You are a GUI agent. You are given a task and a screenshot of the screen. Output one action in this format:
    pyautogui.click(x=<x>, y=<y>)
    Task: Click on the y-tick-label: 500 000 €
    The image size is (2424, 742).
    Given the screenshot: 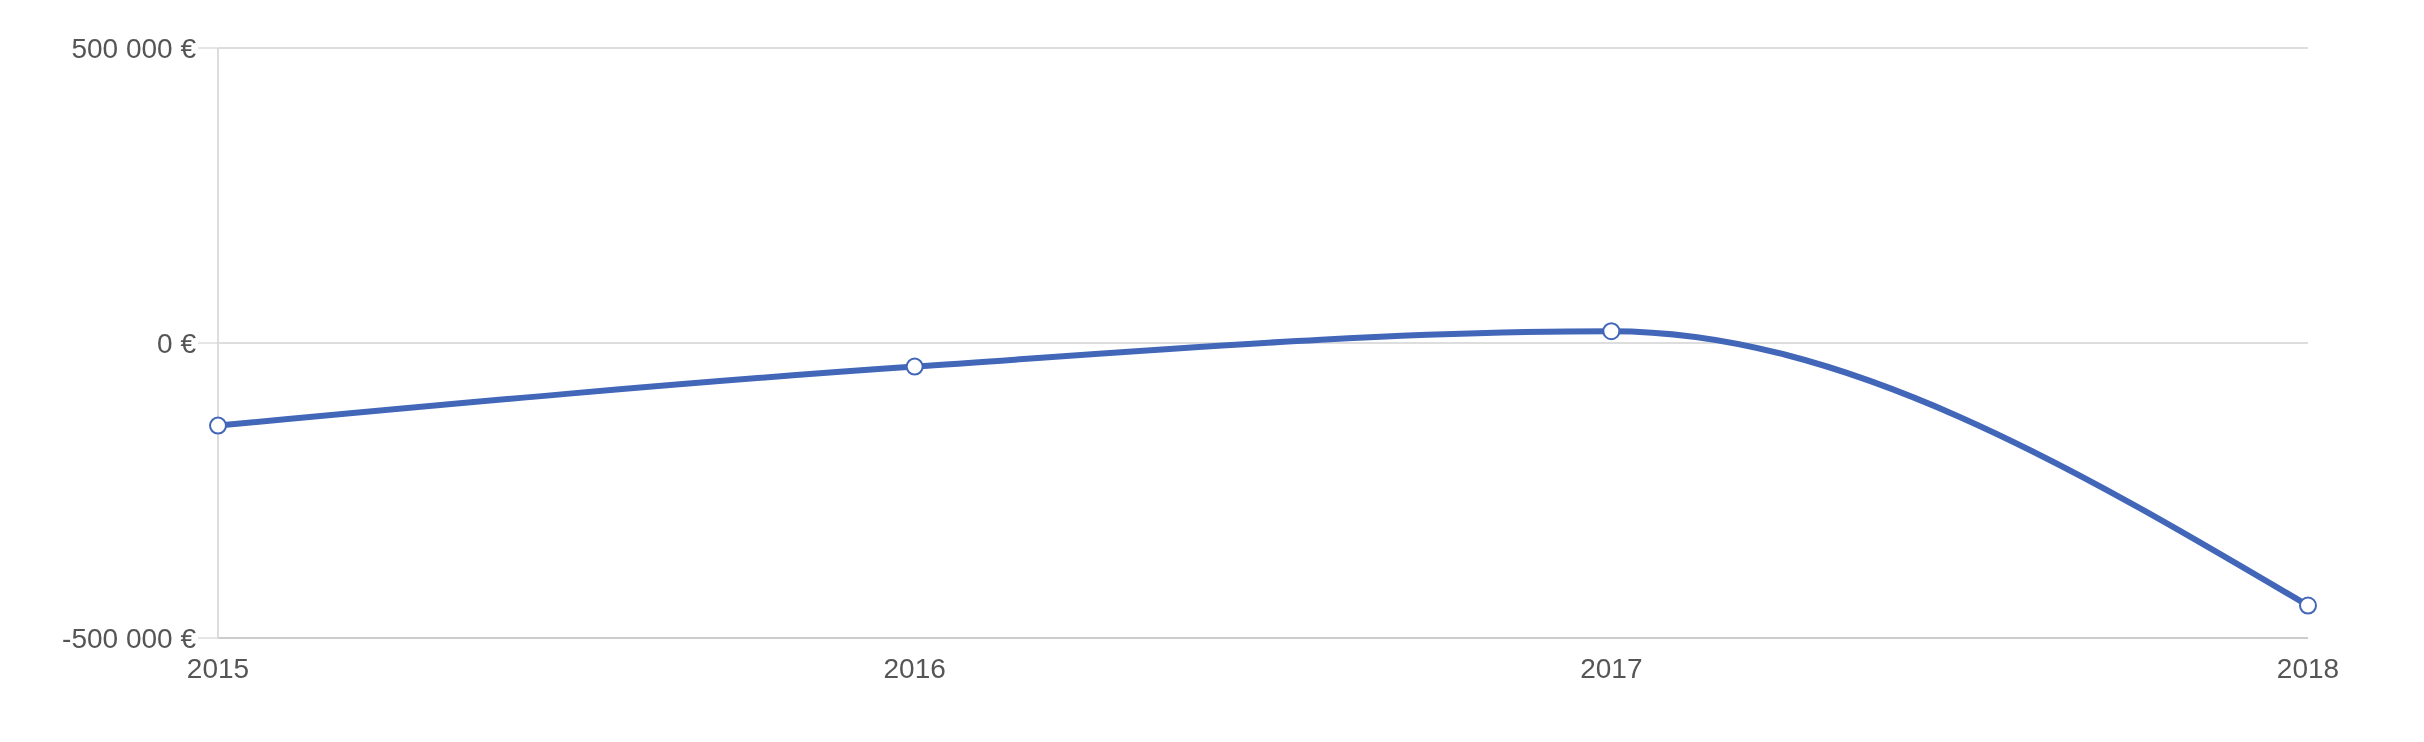 What is the action you would take?
    pyautogui.click(x=134, y=48)
    